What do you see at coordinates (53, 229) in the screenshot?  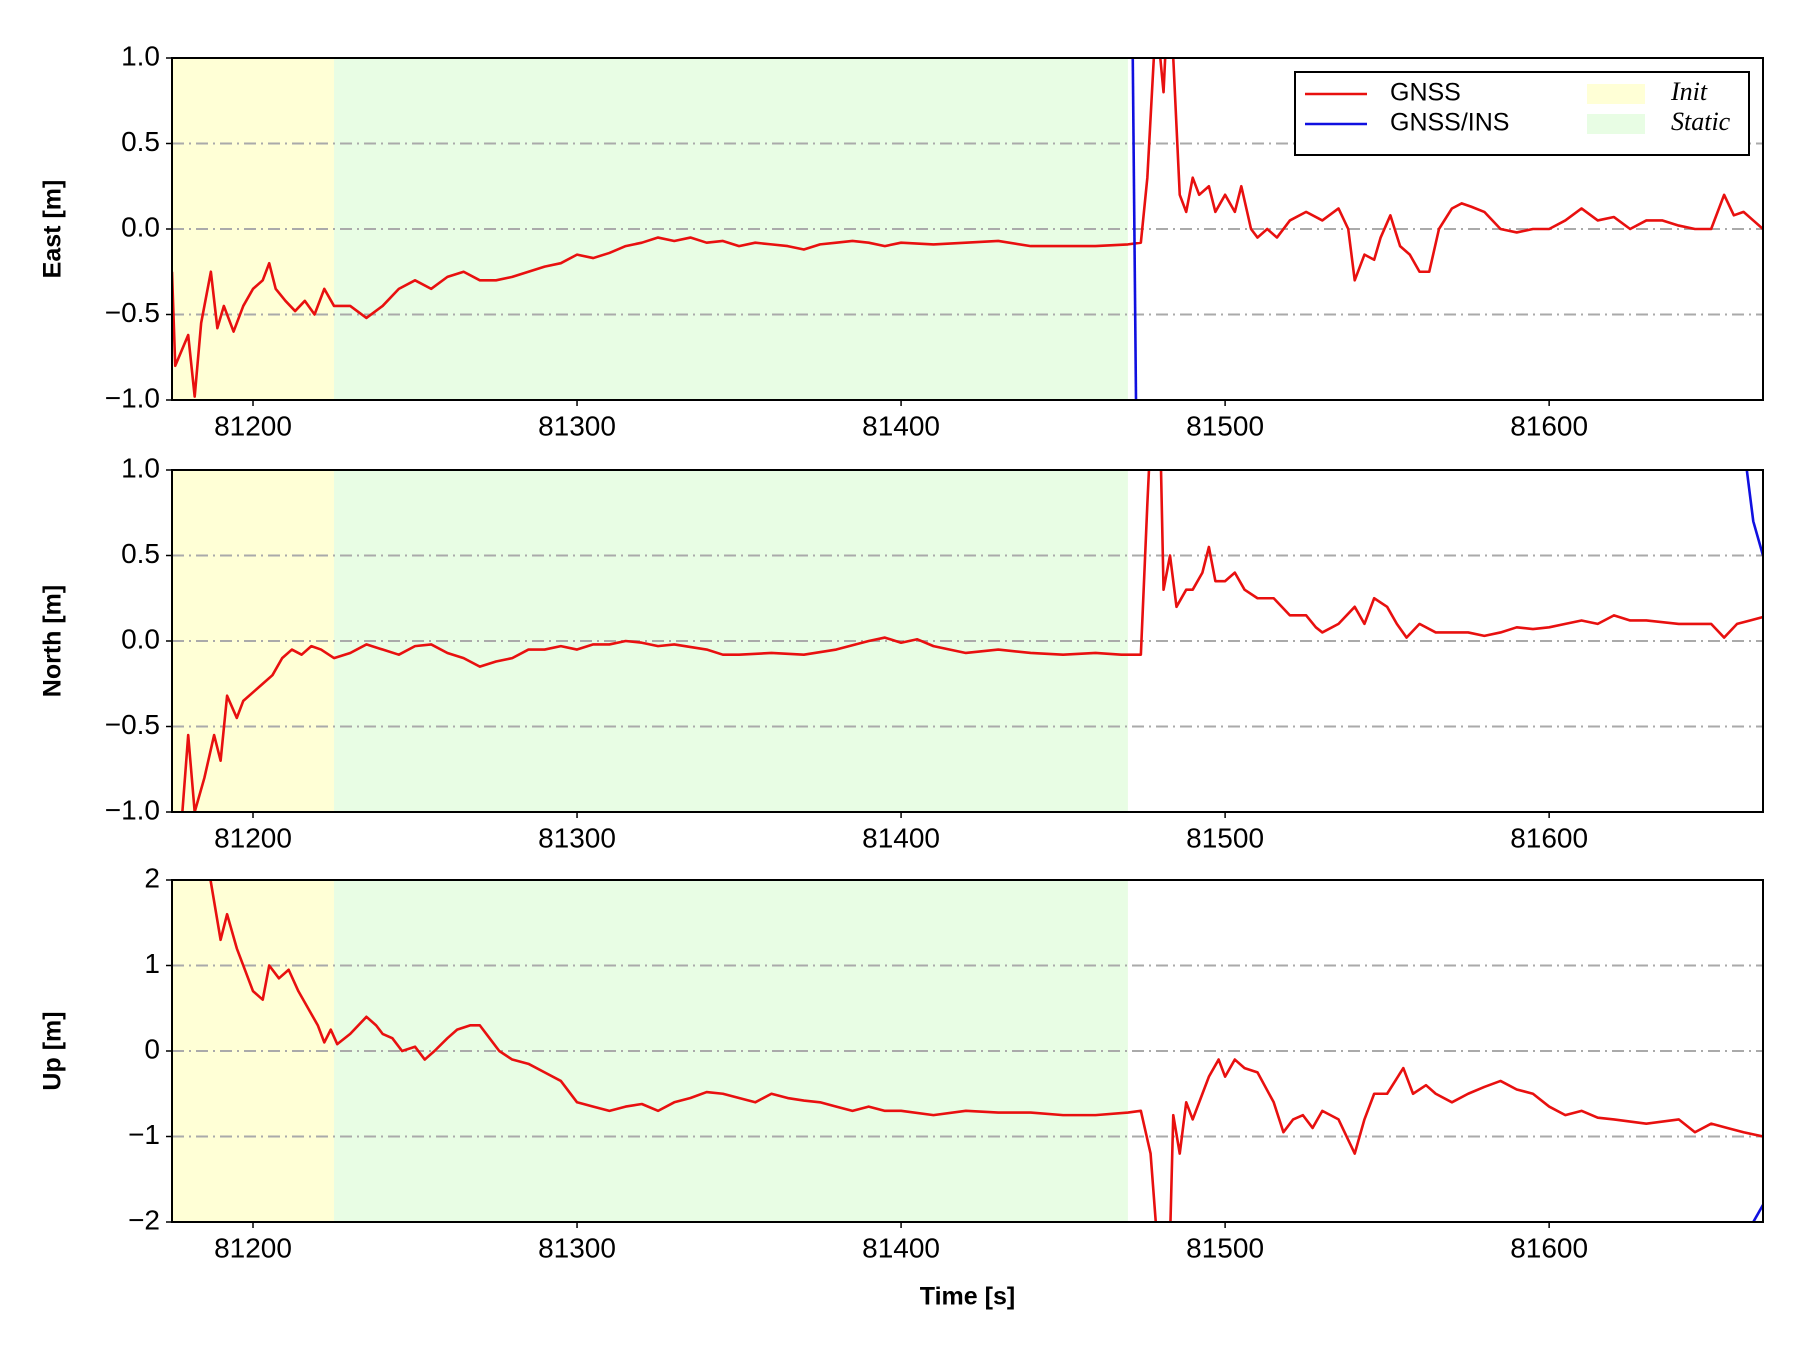 I see `y-axis-label: East [m]` at bounding box center [53, 229].